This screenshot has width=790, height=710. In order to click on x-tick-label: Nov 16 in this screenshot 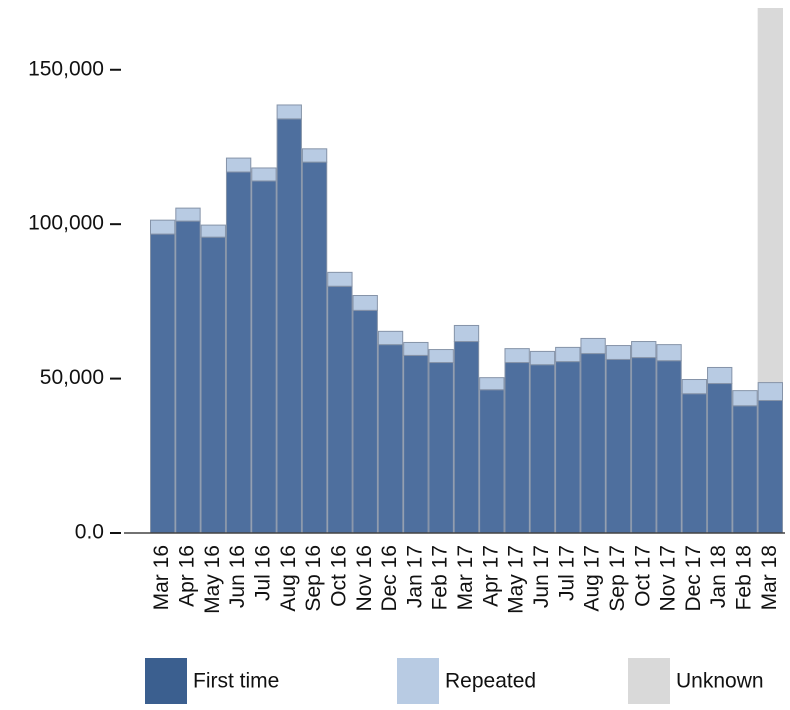, I will do `click(364, 578)`.